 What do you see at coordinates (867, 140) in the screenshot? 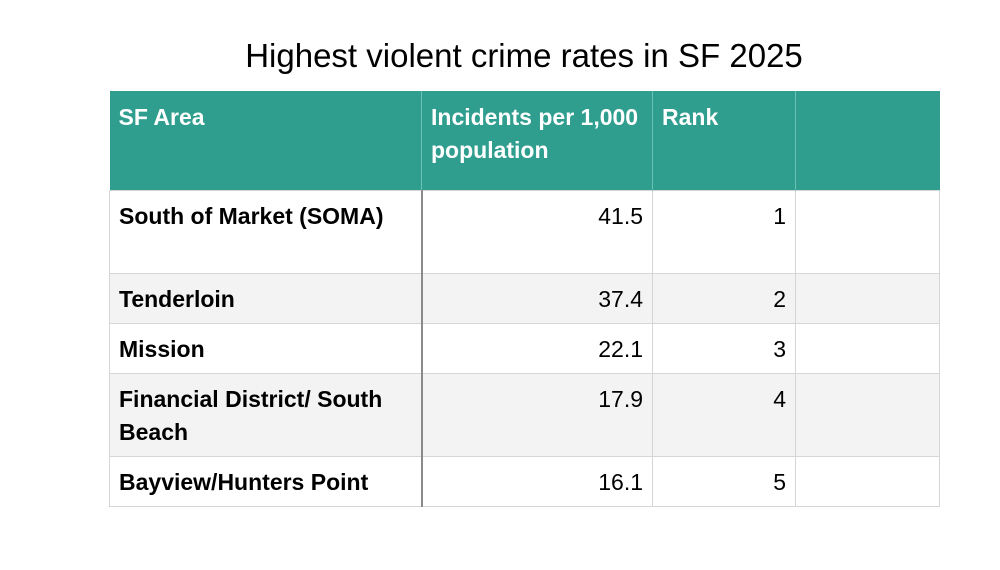
I see `header-empty` at bounding box center [867, 140].